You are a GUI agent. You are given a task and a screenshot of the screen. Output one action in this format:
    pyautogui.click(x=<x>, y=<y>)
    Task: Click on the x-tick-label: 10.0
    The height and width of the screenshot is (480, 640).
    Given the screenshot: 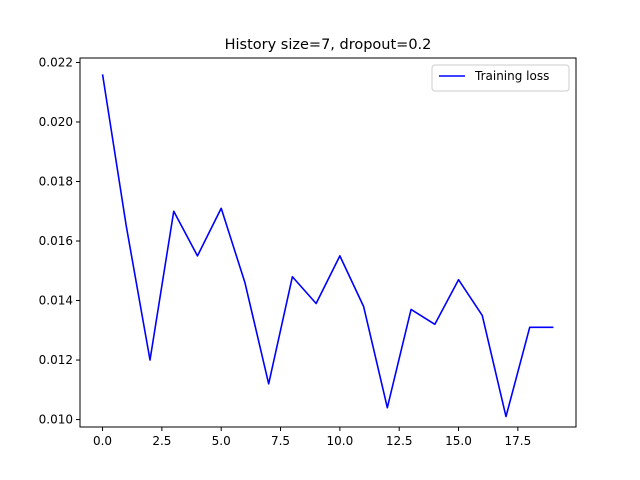 What is the action you would take?
    pyautogui.click(x=340, y=441)
    